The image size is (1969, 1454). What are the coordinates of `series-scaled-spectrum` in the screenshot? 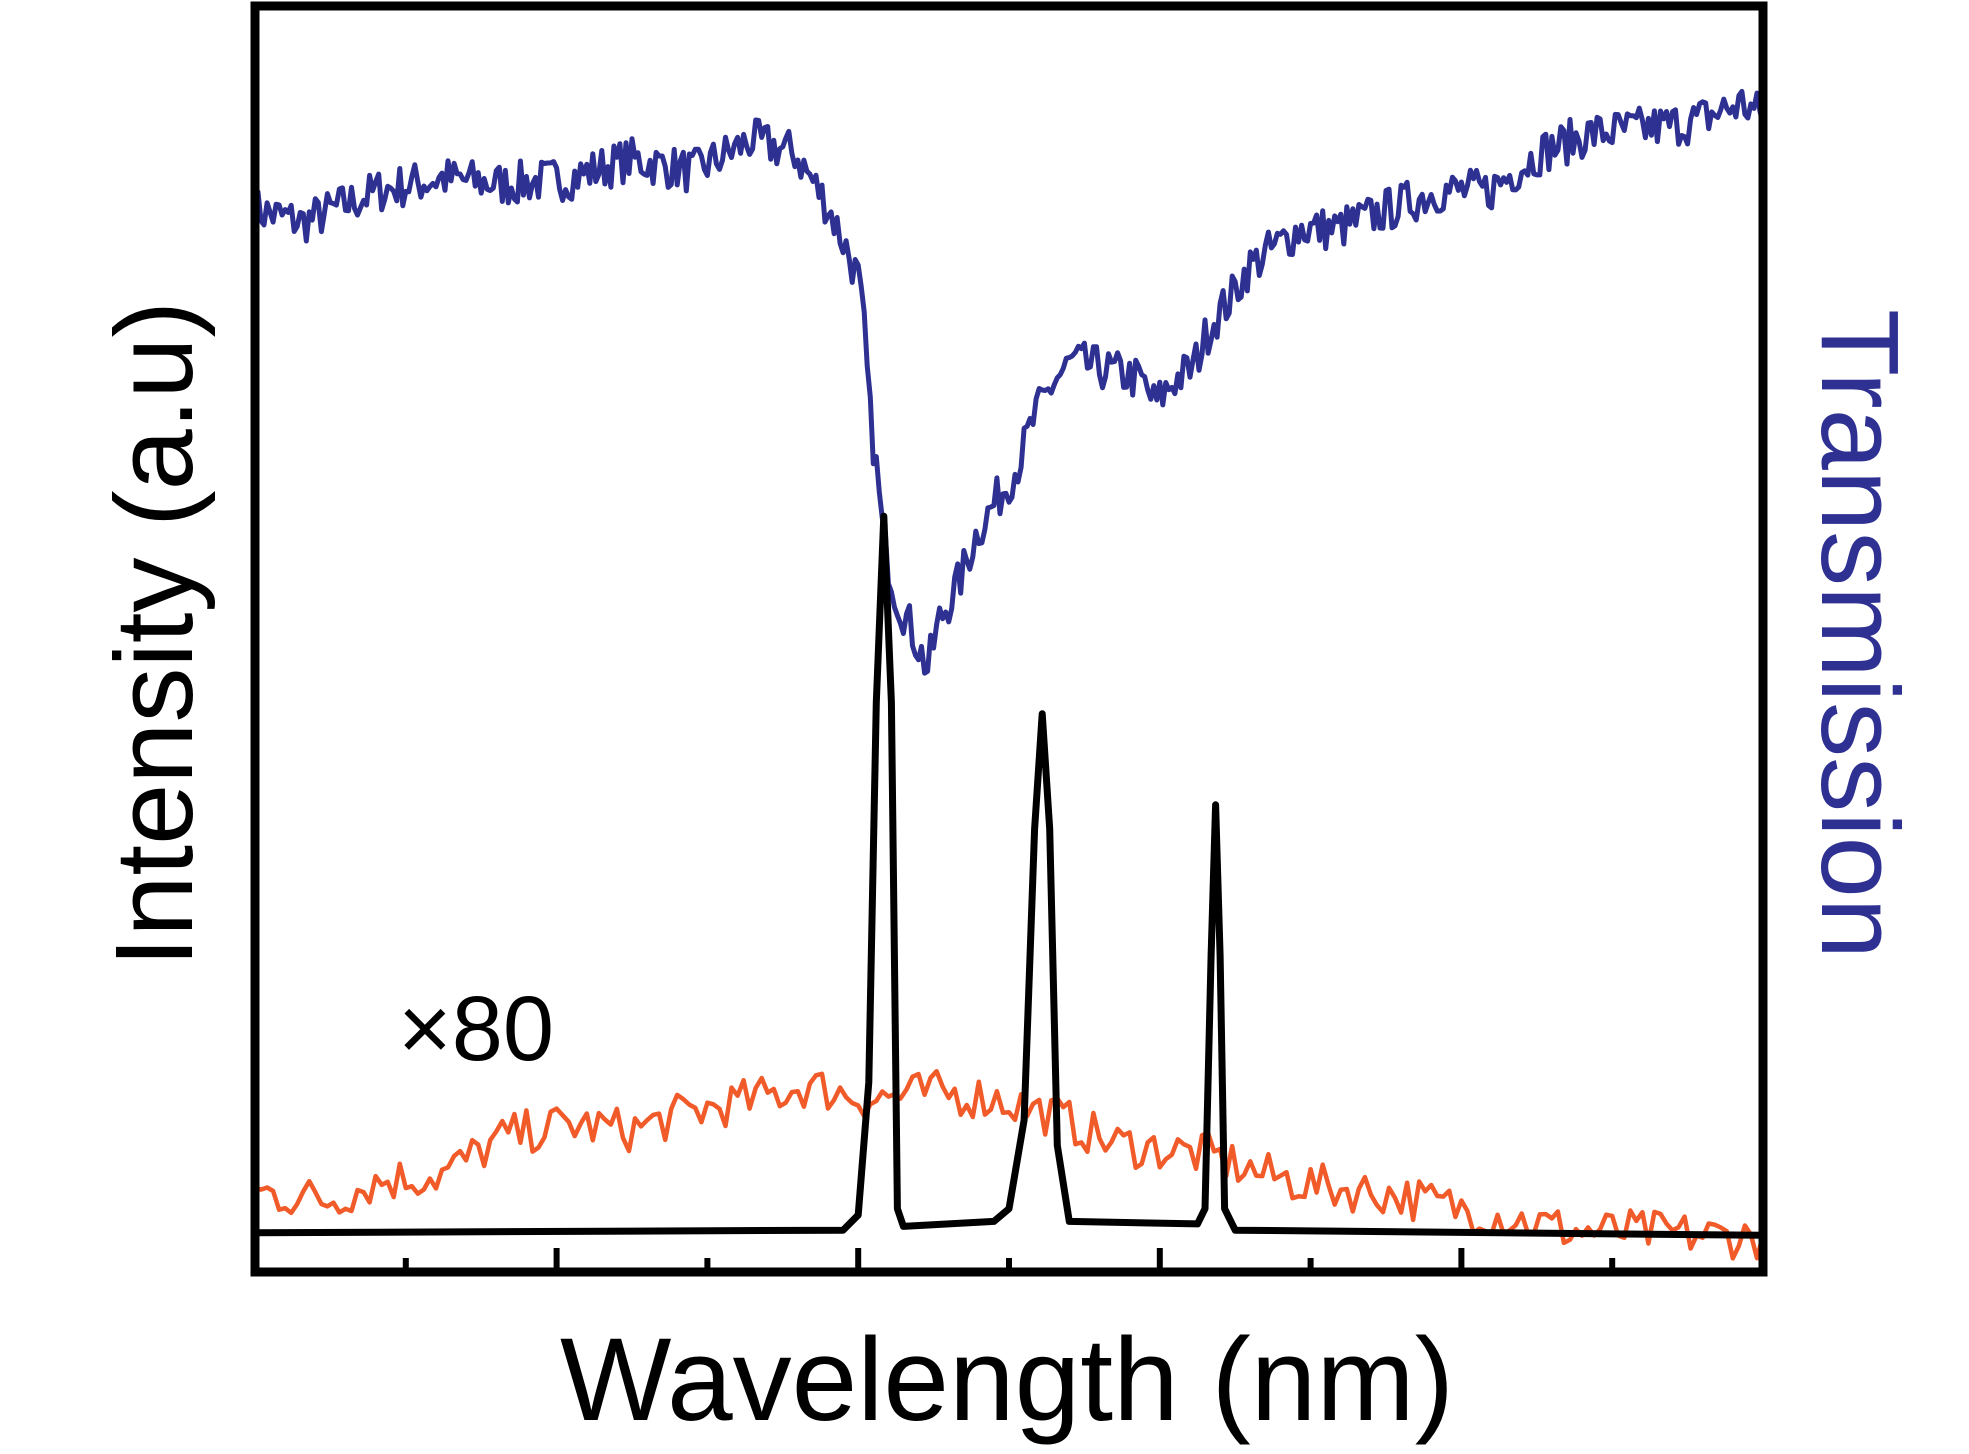 It's located at (1010, 1164).